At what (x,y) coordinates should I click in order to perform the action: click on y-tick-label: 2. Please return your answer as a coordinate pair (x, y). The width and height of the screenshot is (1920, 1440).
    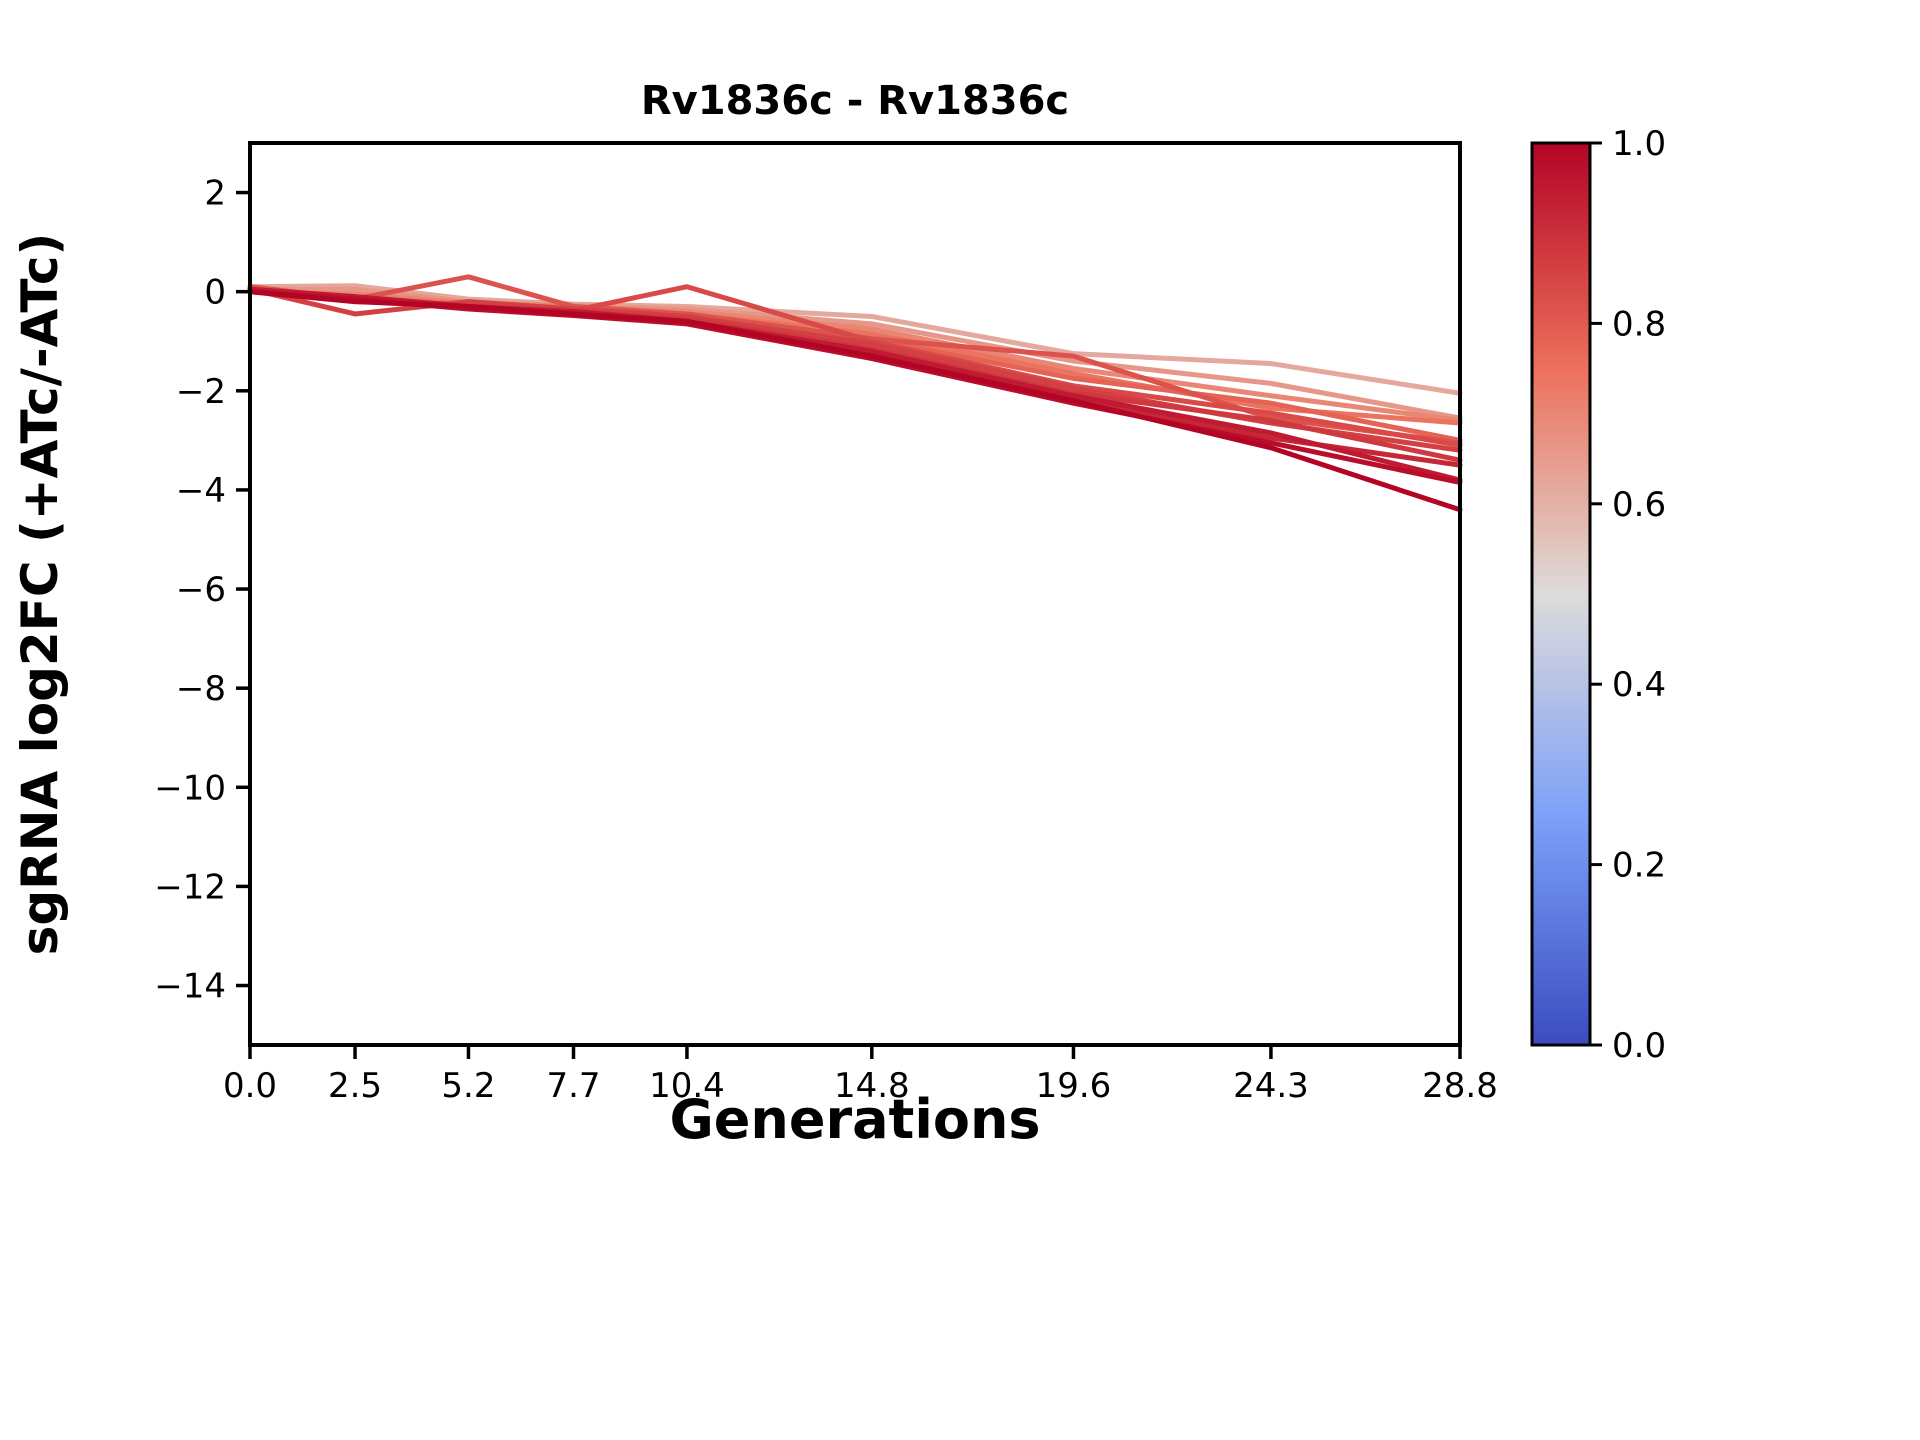
    Looking at the image, I should click on (215, 194).